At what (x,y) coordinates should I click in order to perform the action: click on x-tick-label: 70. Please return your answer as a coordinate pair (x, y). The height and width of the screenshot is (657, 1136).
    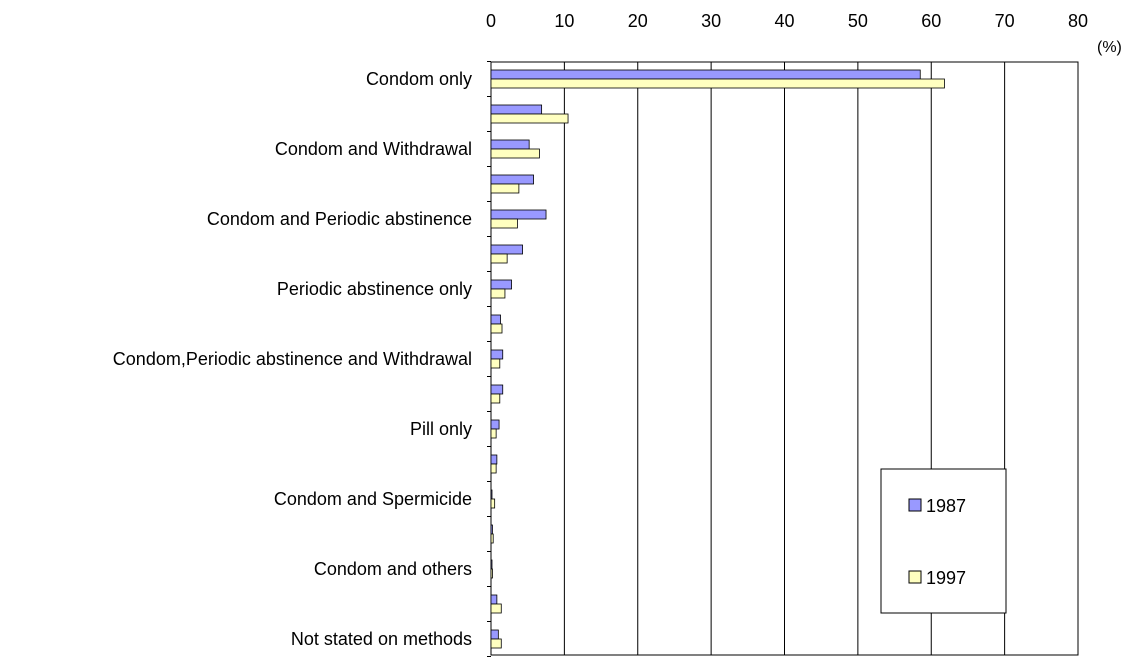
    Looking at the image, I should click on (1005, 21).